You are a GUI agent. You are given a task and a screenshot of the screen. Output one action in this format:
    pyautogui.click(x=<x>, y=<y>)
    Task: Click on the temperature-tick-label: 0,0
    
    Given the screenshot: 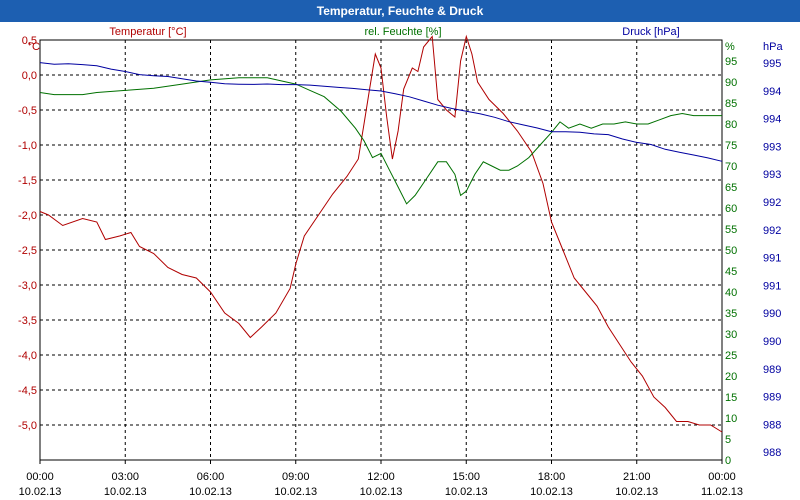 What is the action you would take?
    pyautogui.click(x=29, y=76)
    